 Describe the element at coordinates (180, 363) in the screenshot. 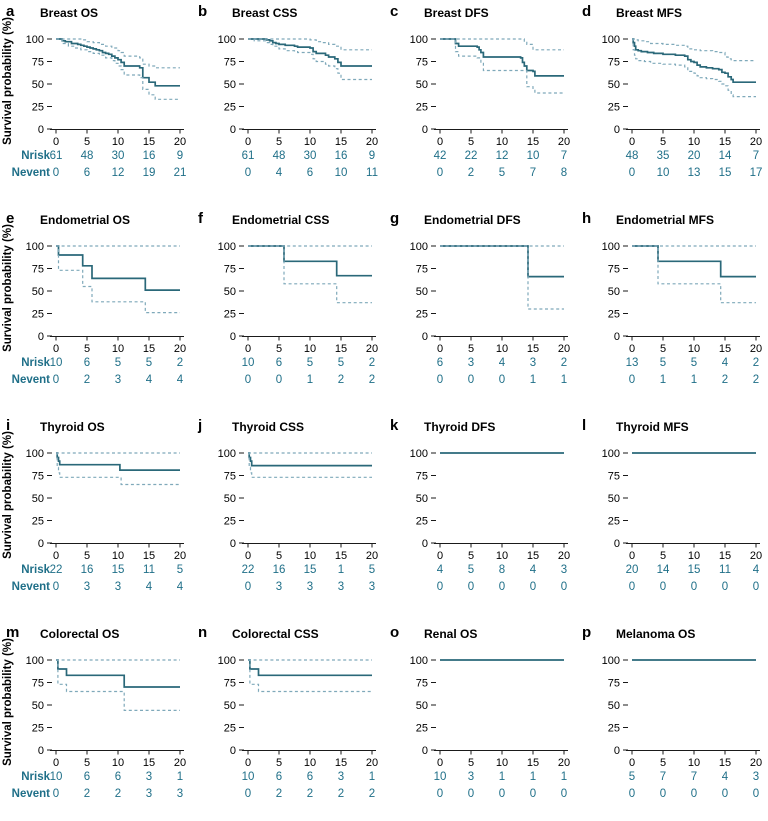

I see `n-risk-value: 2` at that location.